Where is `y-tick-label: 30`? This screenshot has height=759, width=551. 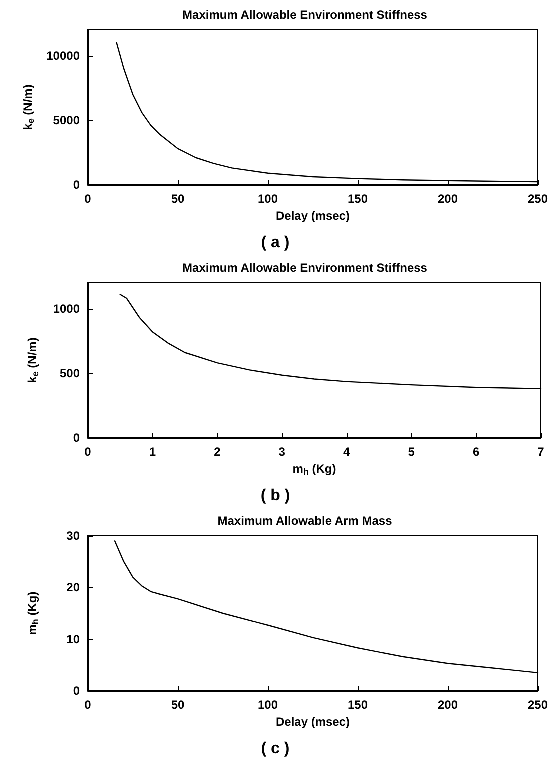
y-tick-label: 30 is located at coordinates (73, 536).